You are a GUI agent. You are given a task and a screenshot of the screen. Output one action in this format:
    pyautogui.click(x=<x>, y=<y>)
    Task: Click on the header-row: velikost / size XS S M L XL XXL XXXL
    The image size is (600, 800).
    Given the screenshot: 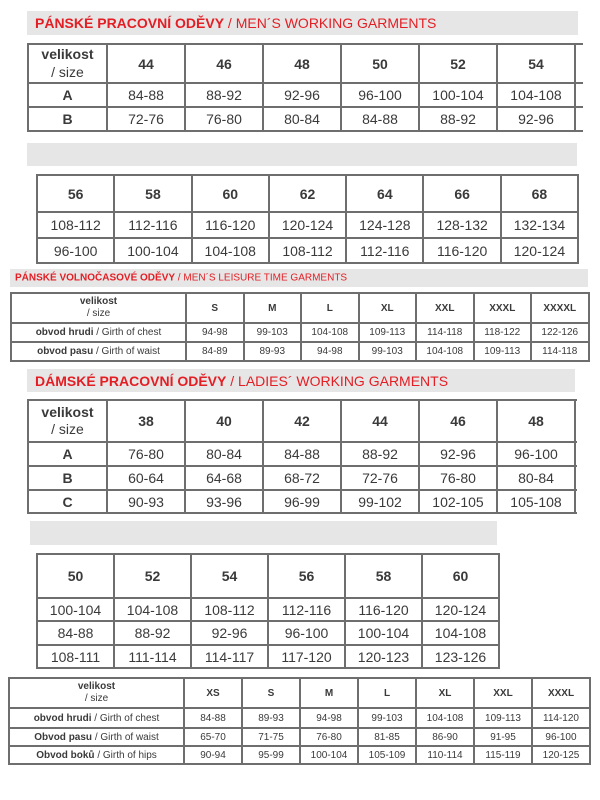 What is the action you would take?
    pyautogui.click(x=299, y=693)
    